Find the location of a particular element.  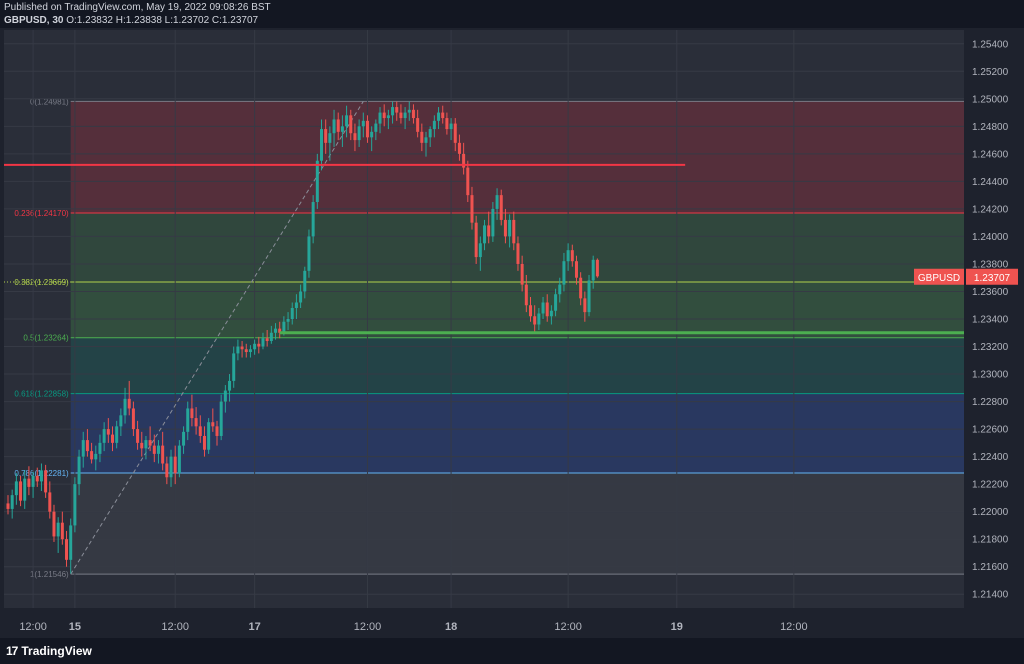

time-tick-label: 12:00 is located at coordinates (368, 627).